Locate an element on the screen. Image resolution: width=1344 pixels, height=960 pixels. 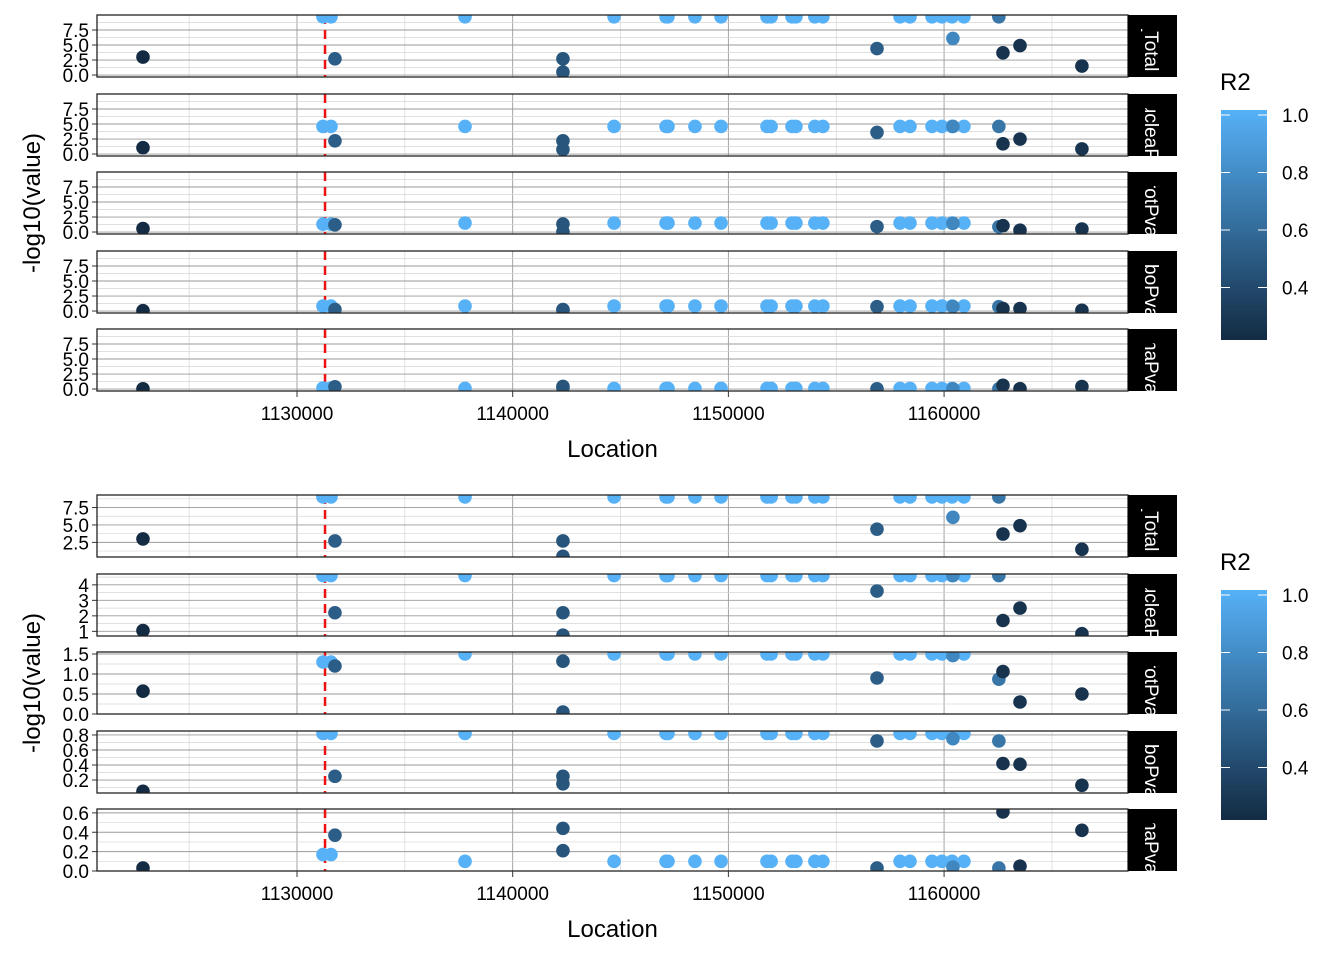
panel-background is located at coordinates (612, 683).